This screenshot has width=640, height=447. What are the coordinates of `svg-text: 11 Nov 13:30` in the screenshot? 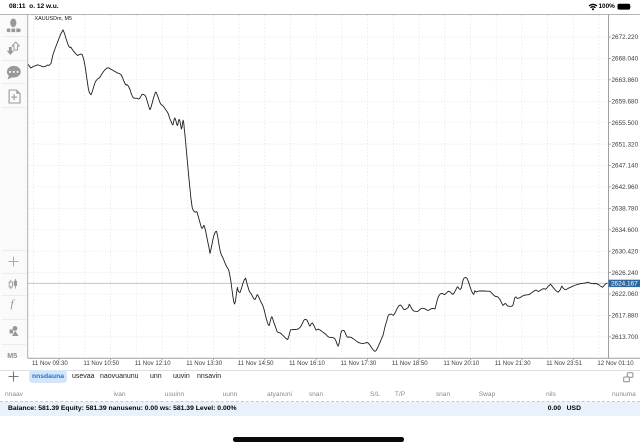 It's located at (204, 363).